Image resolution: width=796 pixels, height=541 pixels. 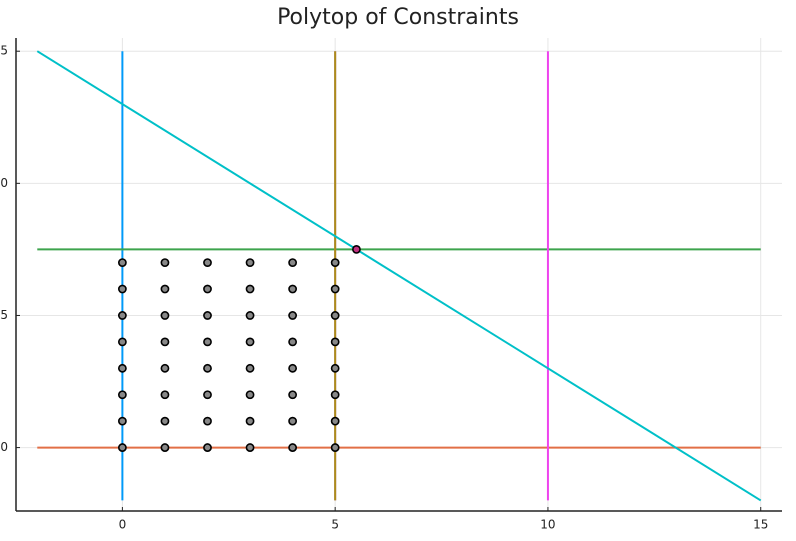 What do you see at coordinates (123, 525) in the screenshot?
I see `x-tick-label: 0` at bounding box center [123, 525].